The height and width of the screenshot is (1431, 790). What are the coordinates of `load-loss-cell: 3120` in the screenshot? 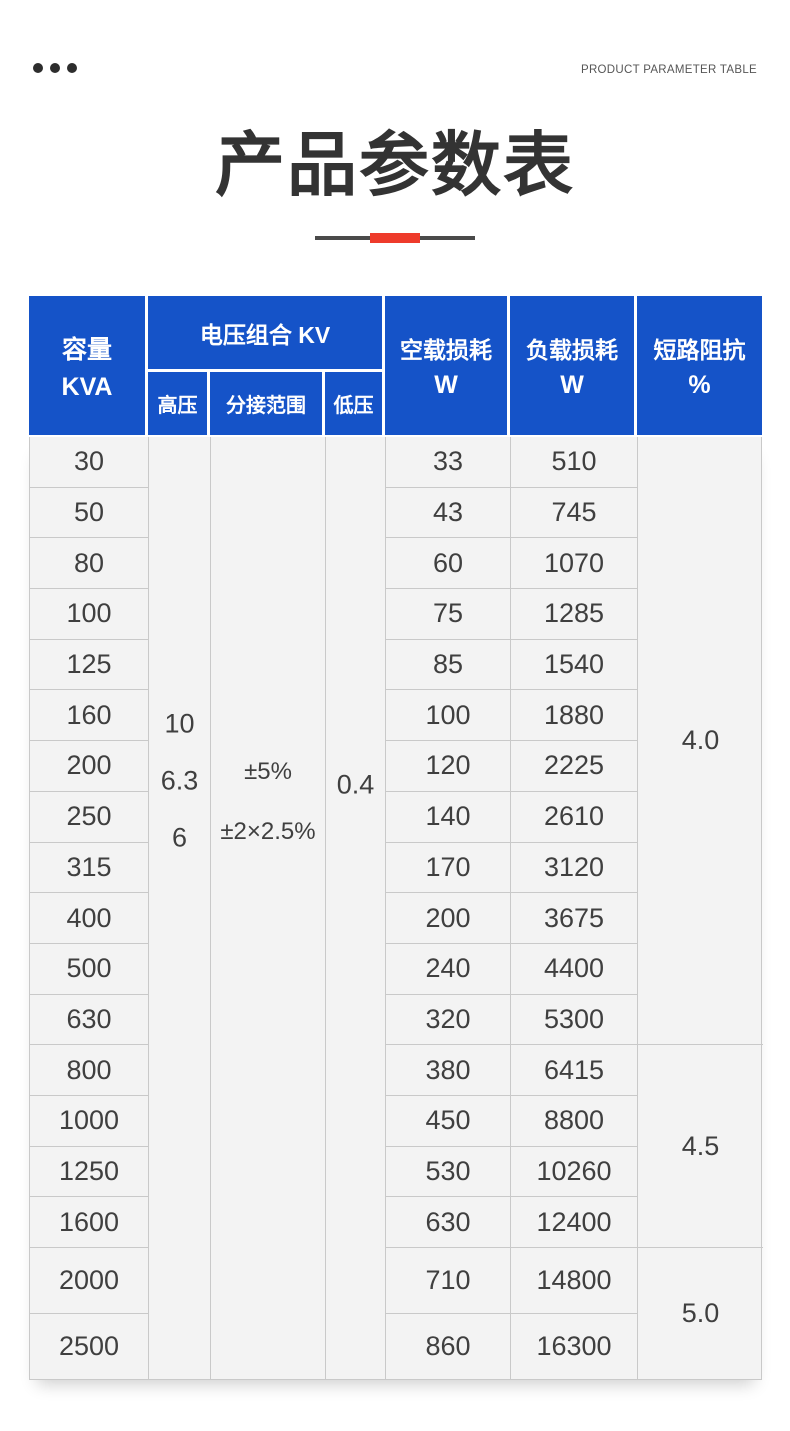 It's located at (574, 868).